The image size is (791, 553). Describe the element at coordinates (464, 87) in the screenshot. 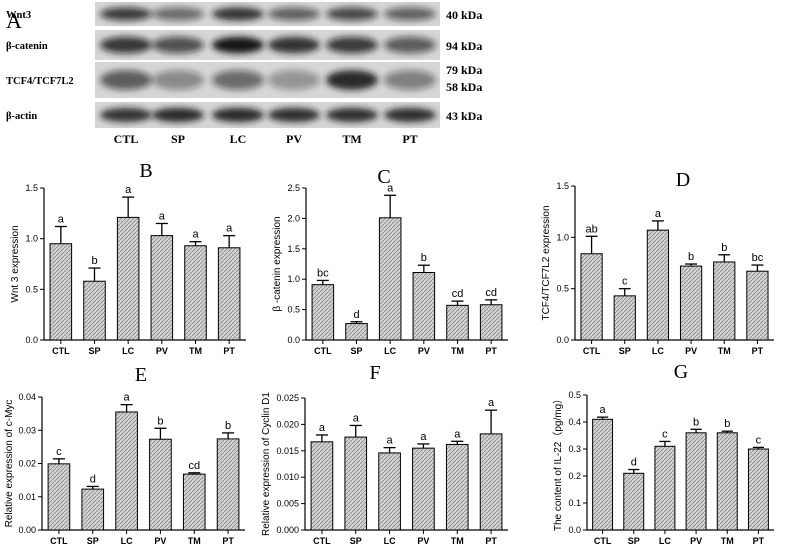

I see `blot-kda-label: 58 kDa` at that location.